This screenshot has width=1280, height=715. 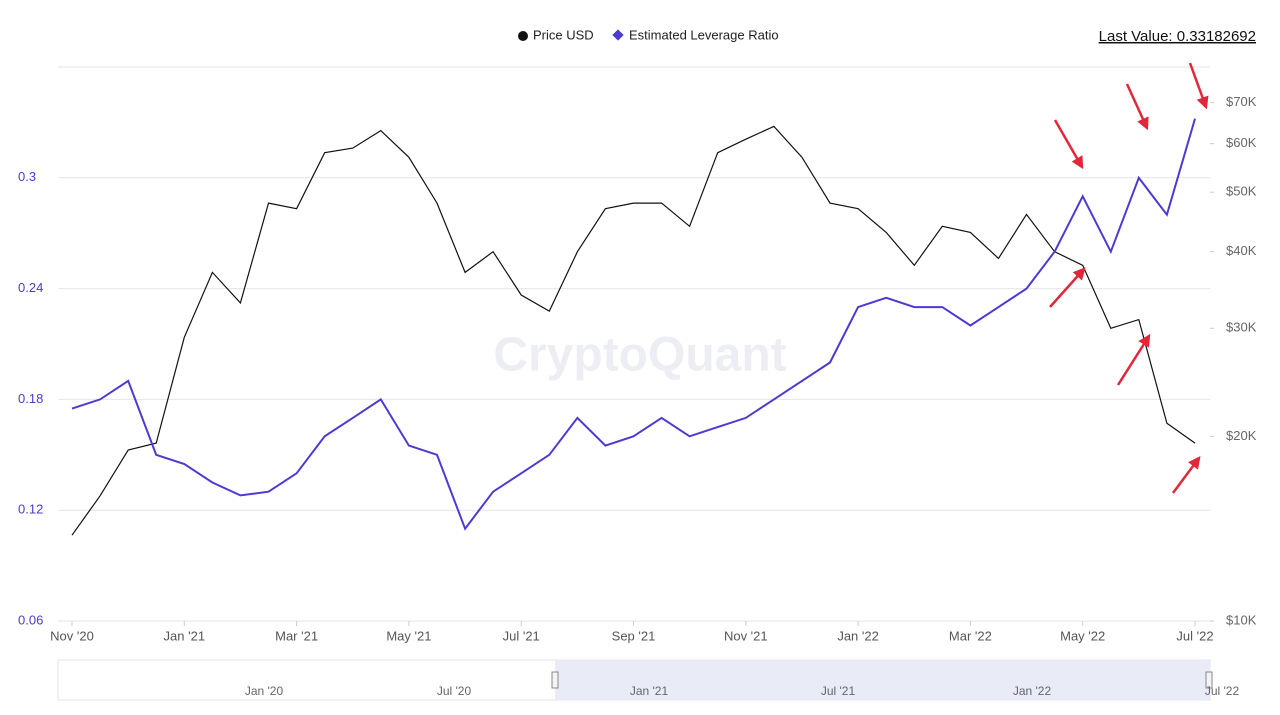 What do you see at coordinates (1129, 278) in the screenshot?
I see `annotation-arrows` at bounding box center [1129, 278].